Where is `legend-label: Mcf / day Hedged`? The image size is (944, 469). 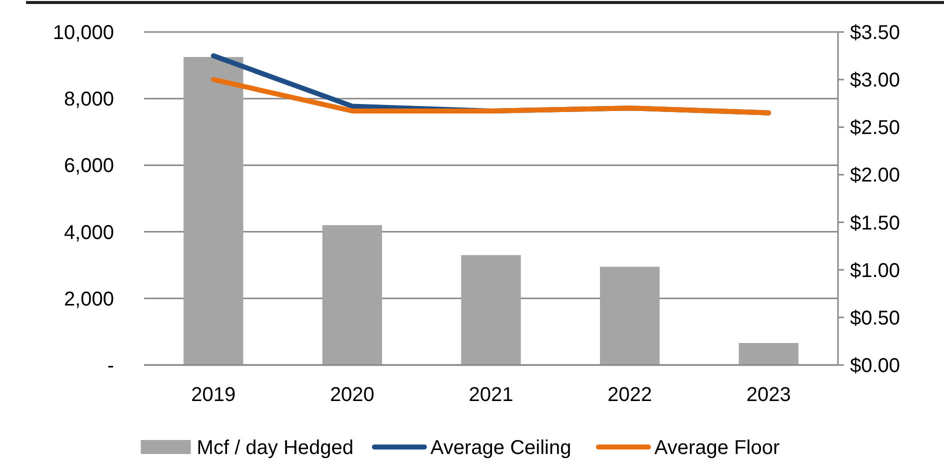
legend-label: Mcf / day Hedged is located at coordinates (275, 448).